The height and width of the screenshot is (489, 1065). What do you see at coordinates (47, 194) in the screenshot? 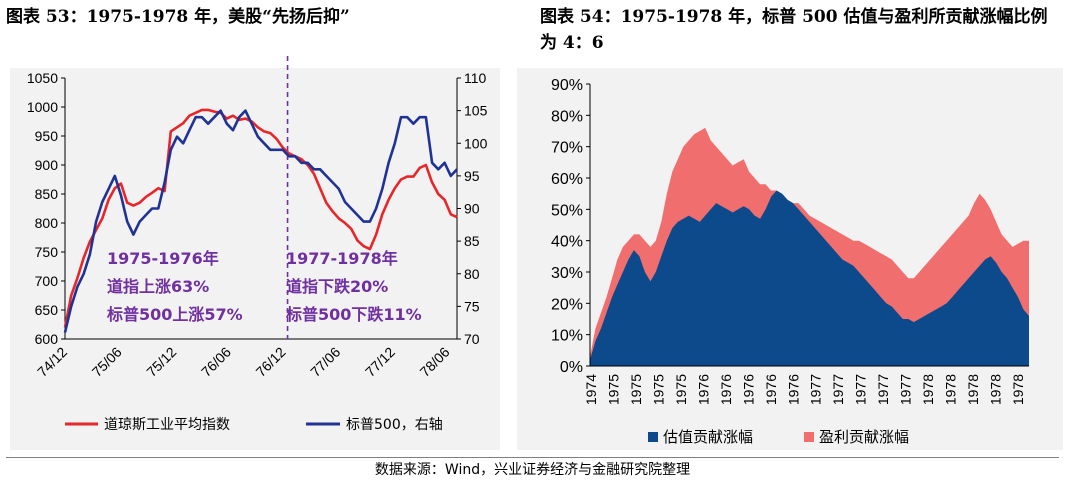
I see `left-y-tick-label: 850` at bounding box center [47, 194].